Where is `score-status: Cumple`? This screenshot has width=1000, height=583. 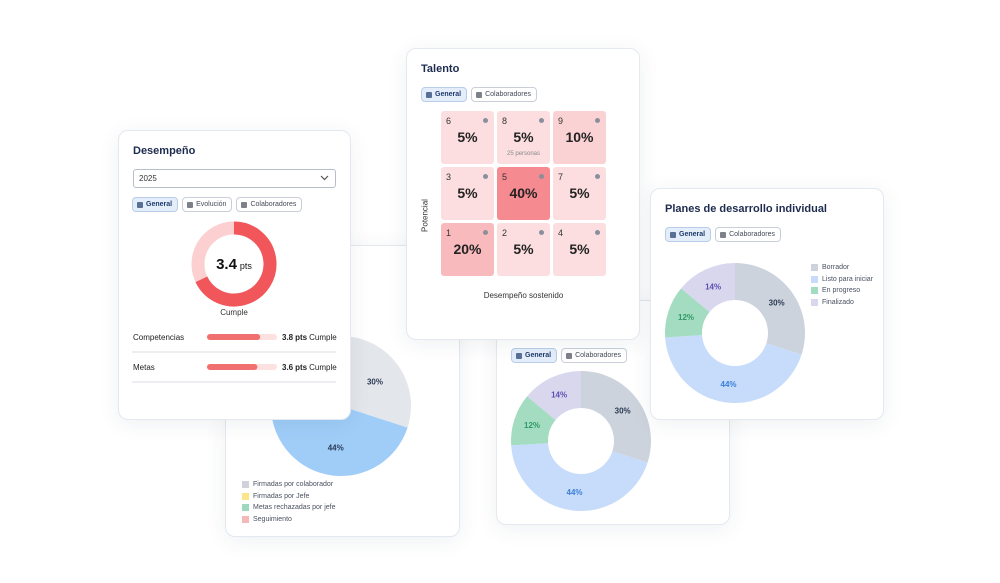 score-status: Cumple is located at coordinates (234, 312).